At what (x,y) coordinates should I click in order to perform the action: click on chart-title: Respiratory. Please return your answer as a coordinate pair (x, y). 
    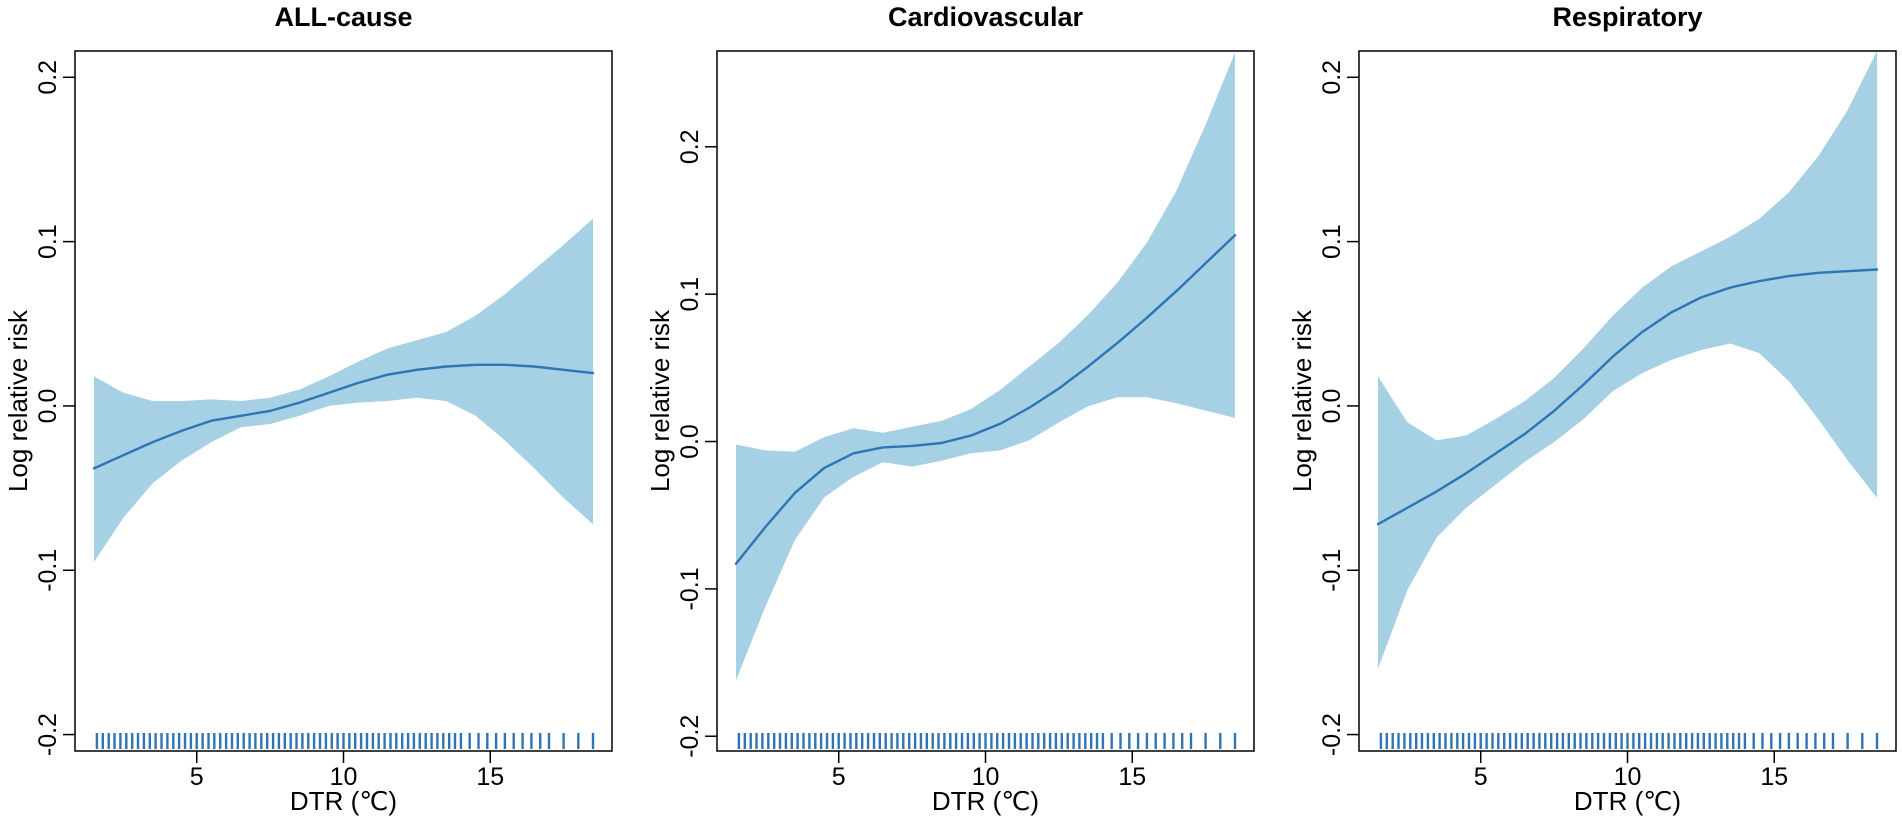
    Looking at the image, I should click on (1627, 17).